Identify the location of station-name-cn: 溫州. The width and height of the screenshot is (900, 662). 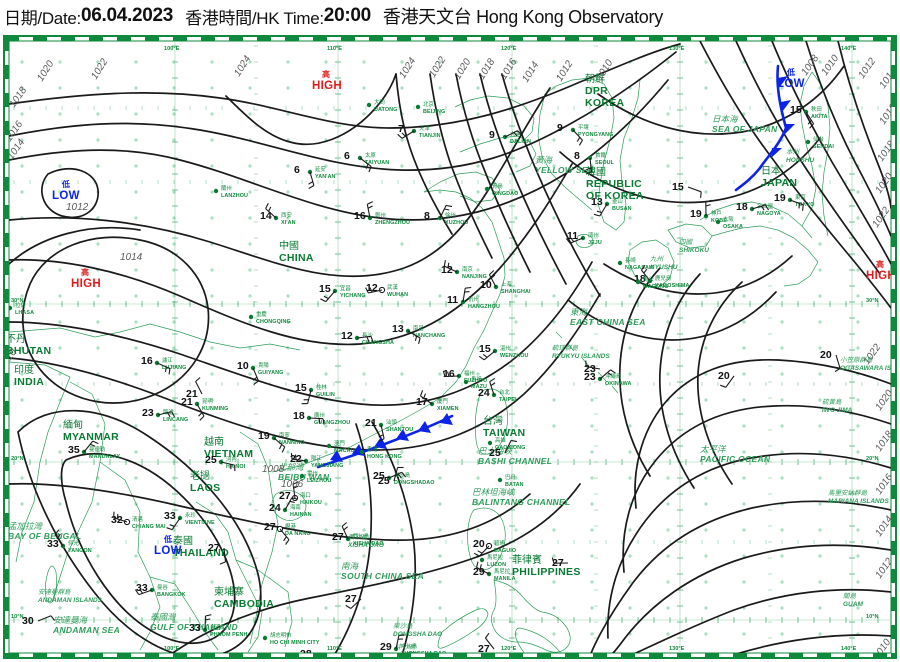
(505, 348).